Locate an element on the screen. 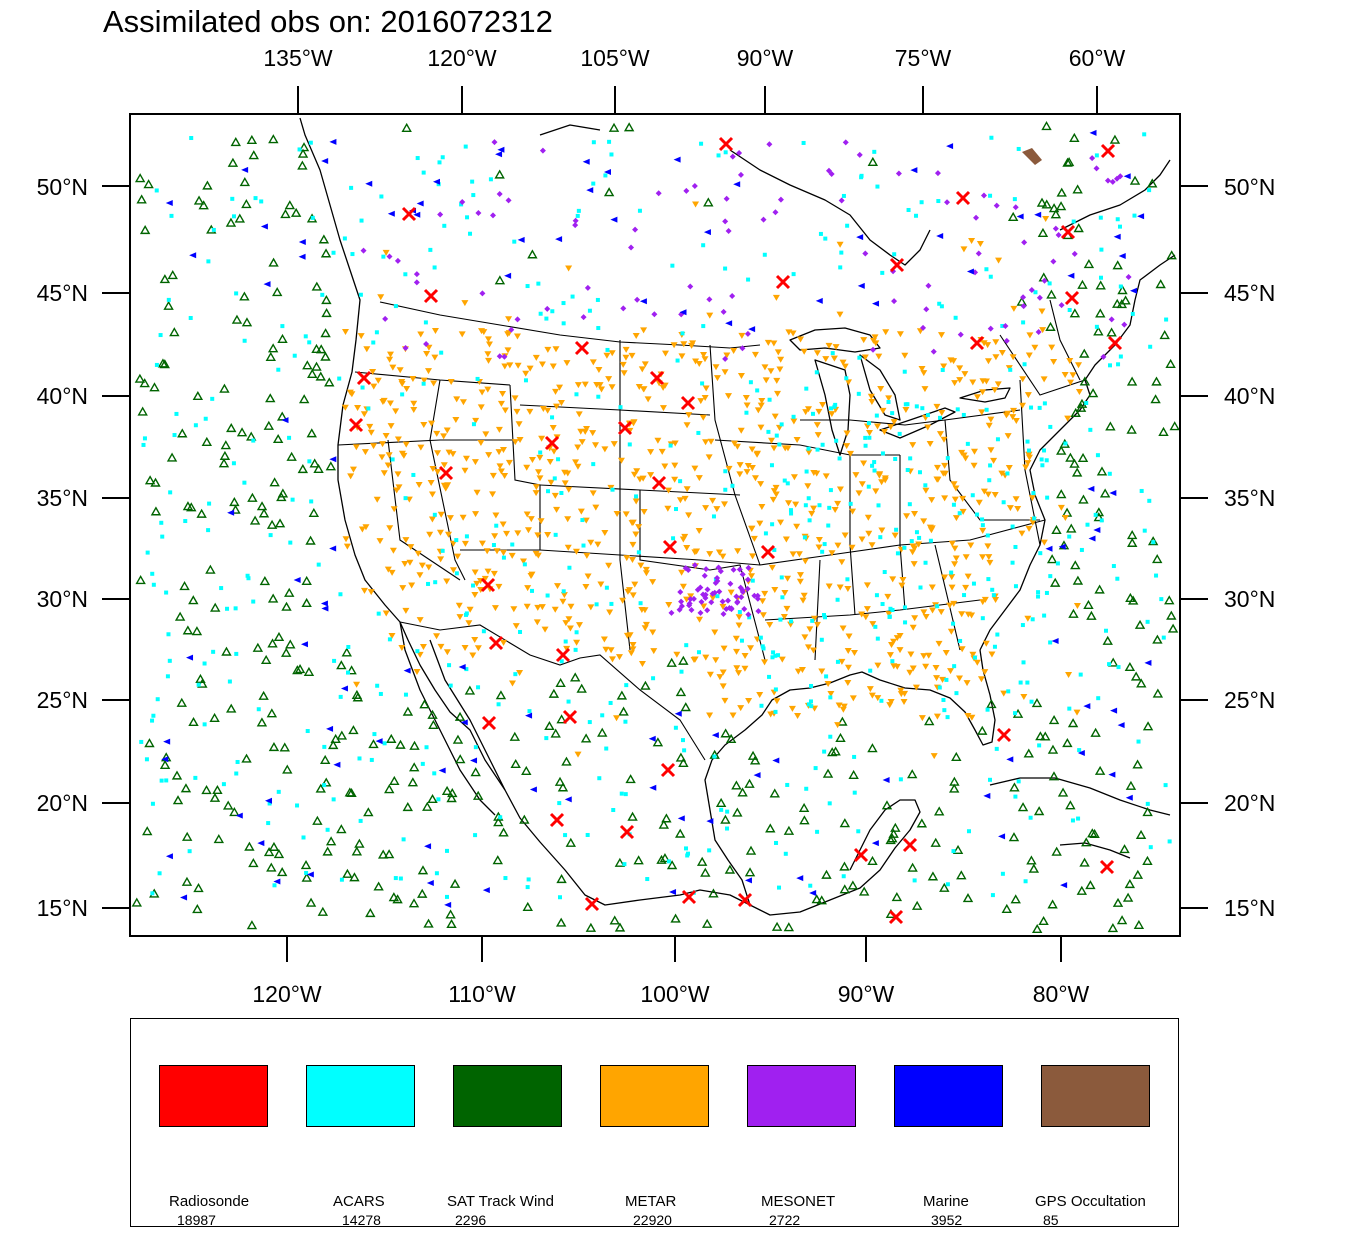 The image size is (1350, 1250). top-lon-labels: 135°W 120°W 105°W 90°W 75°W 60°W is located at coordinates (694, 58).